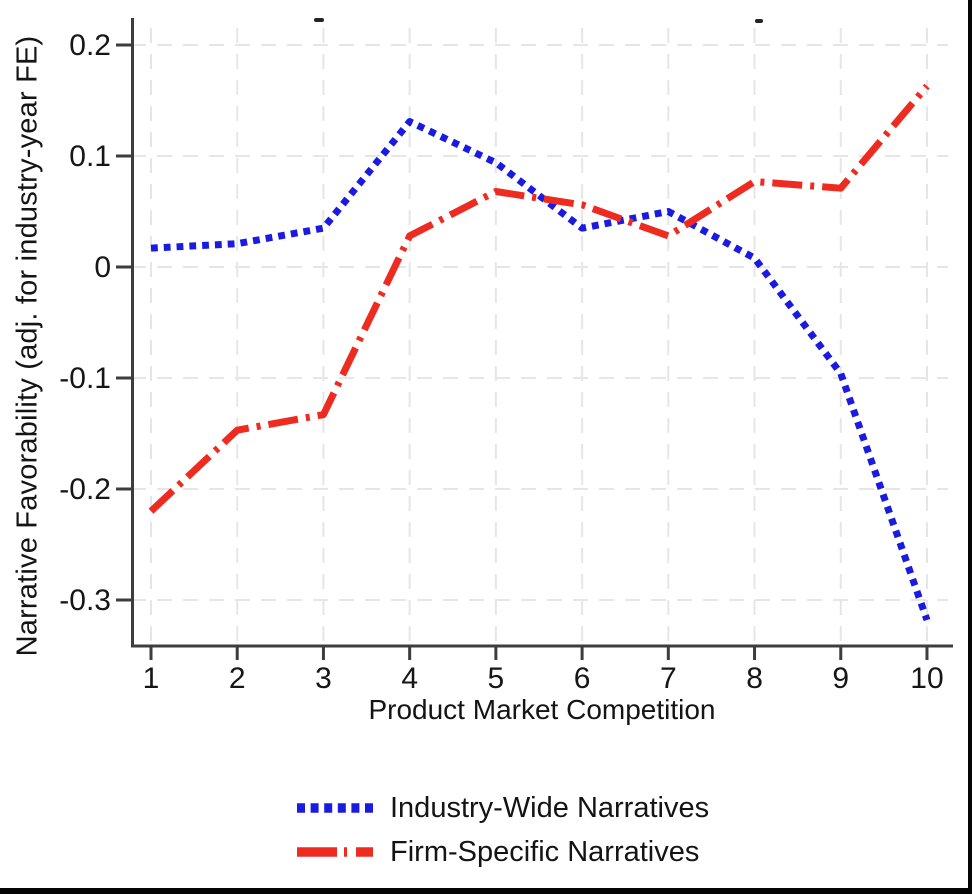 This screenshot has width=972, height=894. I want to click on legend-item: Industry-Wide Narratives, so click(502, 808).